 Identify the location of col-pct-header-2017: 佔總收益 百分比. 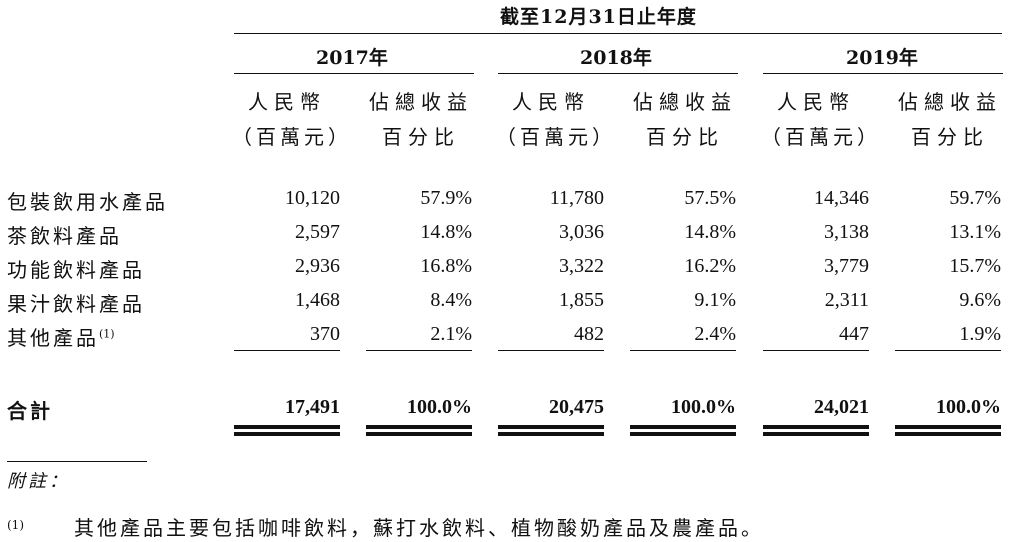
(421, 118).